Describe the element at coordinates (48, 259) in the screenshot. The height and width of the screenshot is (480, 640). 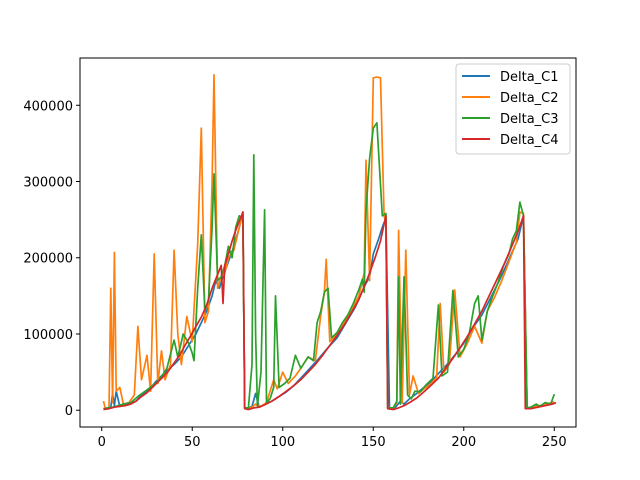
I see `y-tick-label: 200000` at that location.